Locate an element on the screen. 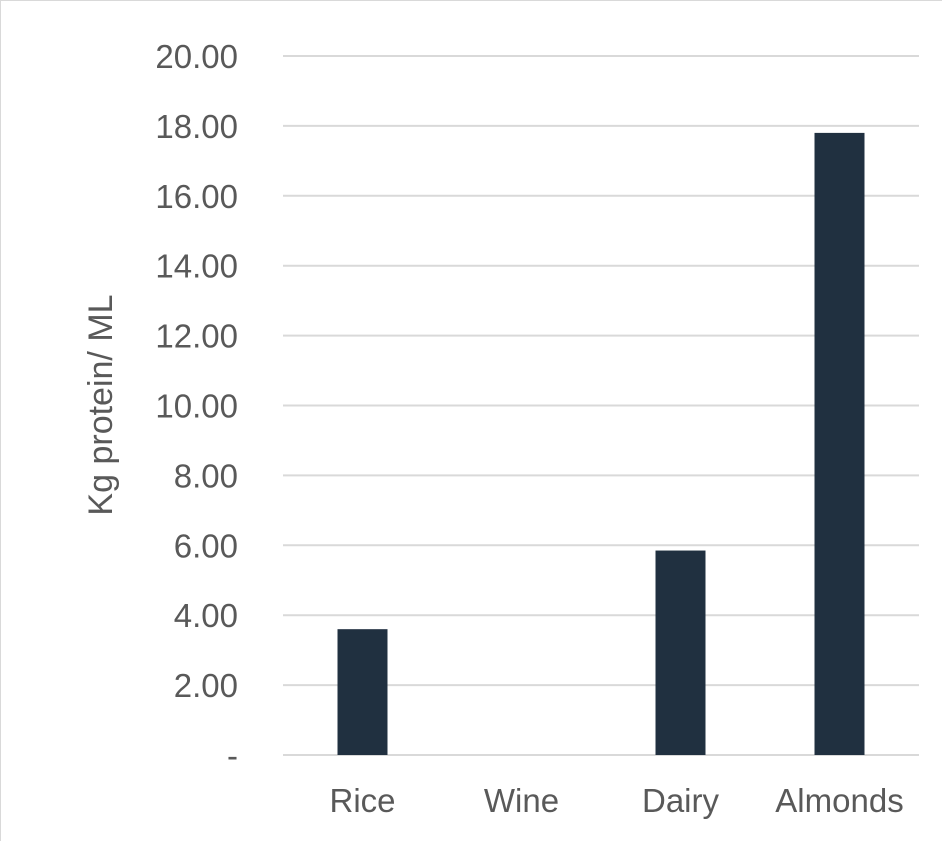  y-tick-label: 12.00 is located at coordinates (196, 336).